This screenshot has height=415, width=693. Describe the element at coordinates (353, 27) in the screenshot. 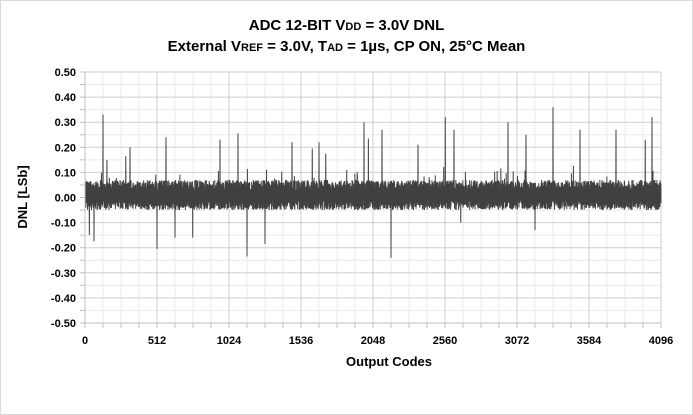

I see `title-subscript: DD` at that location.